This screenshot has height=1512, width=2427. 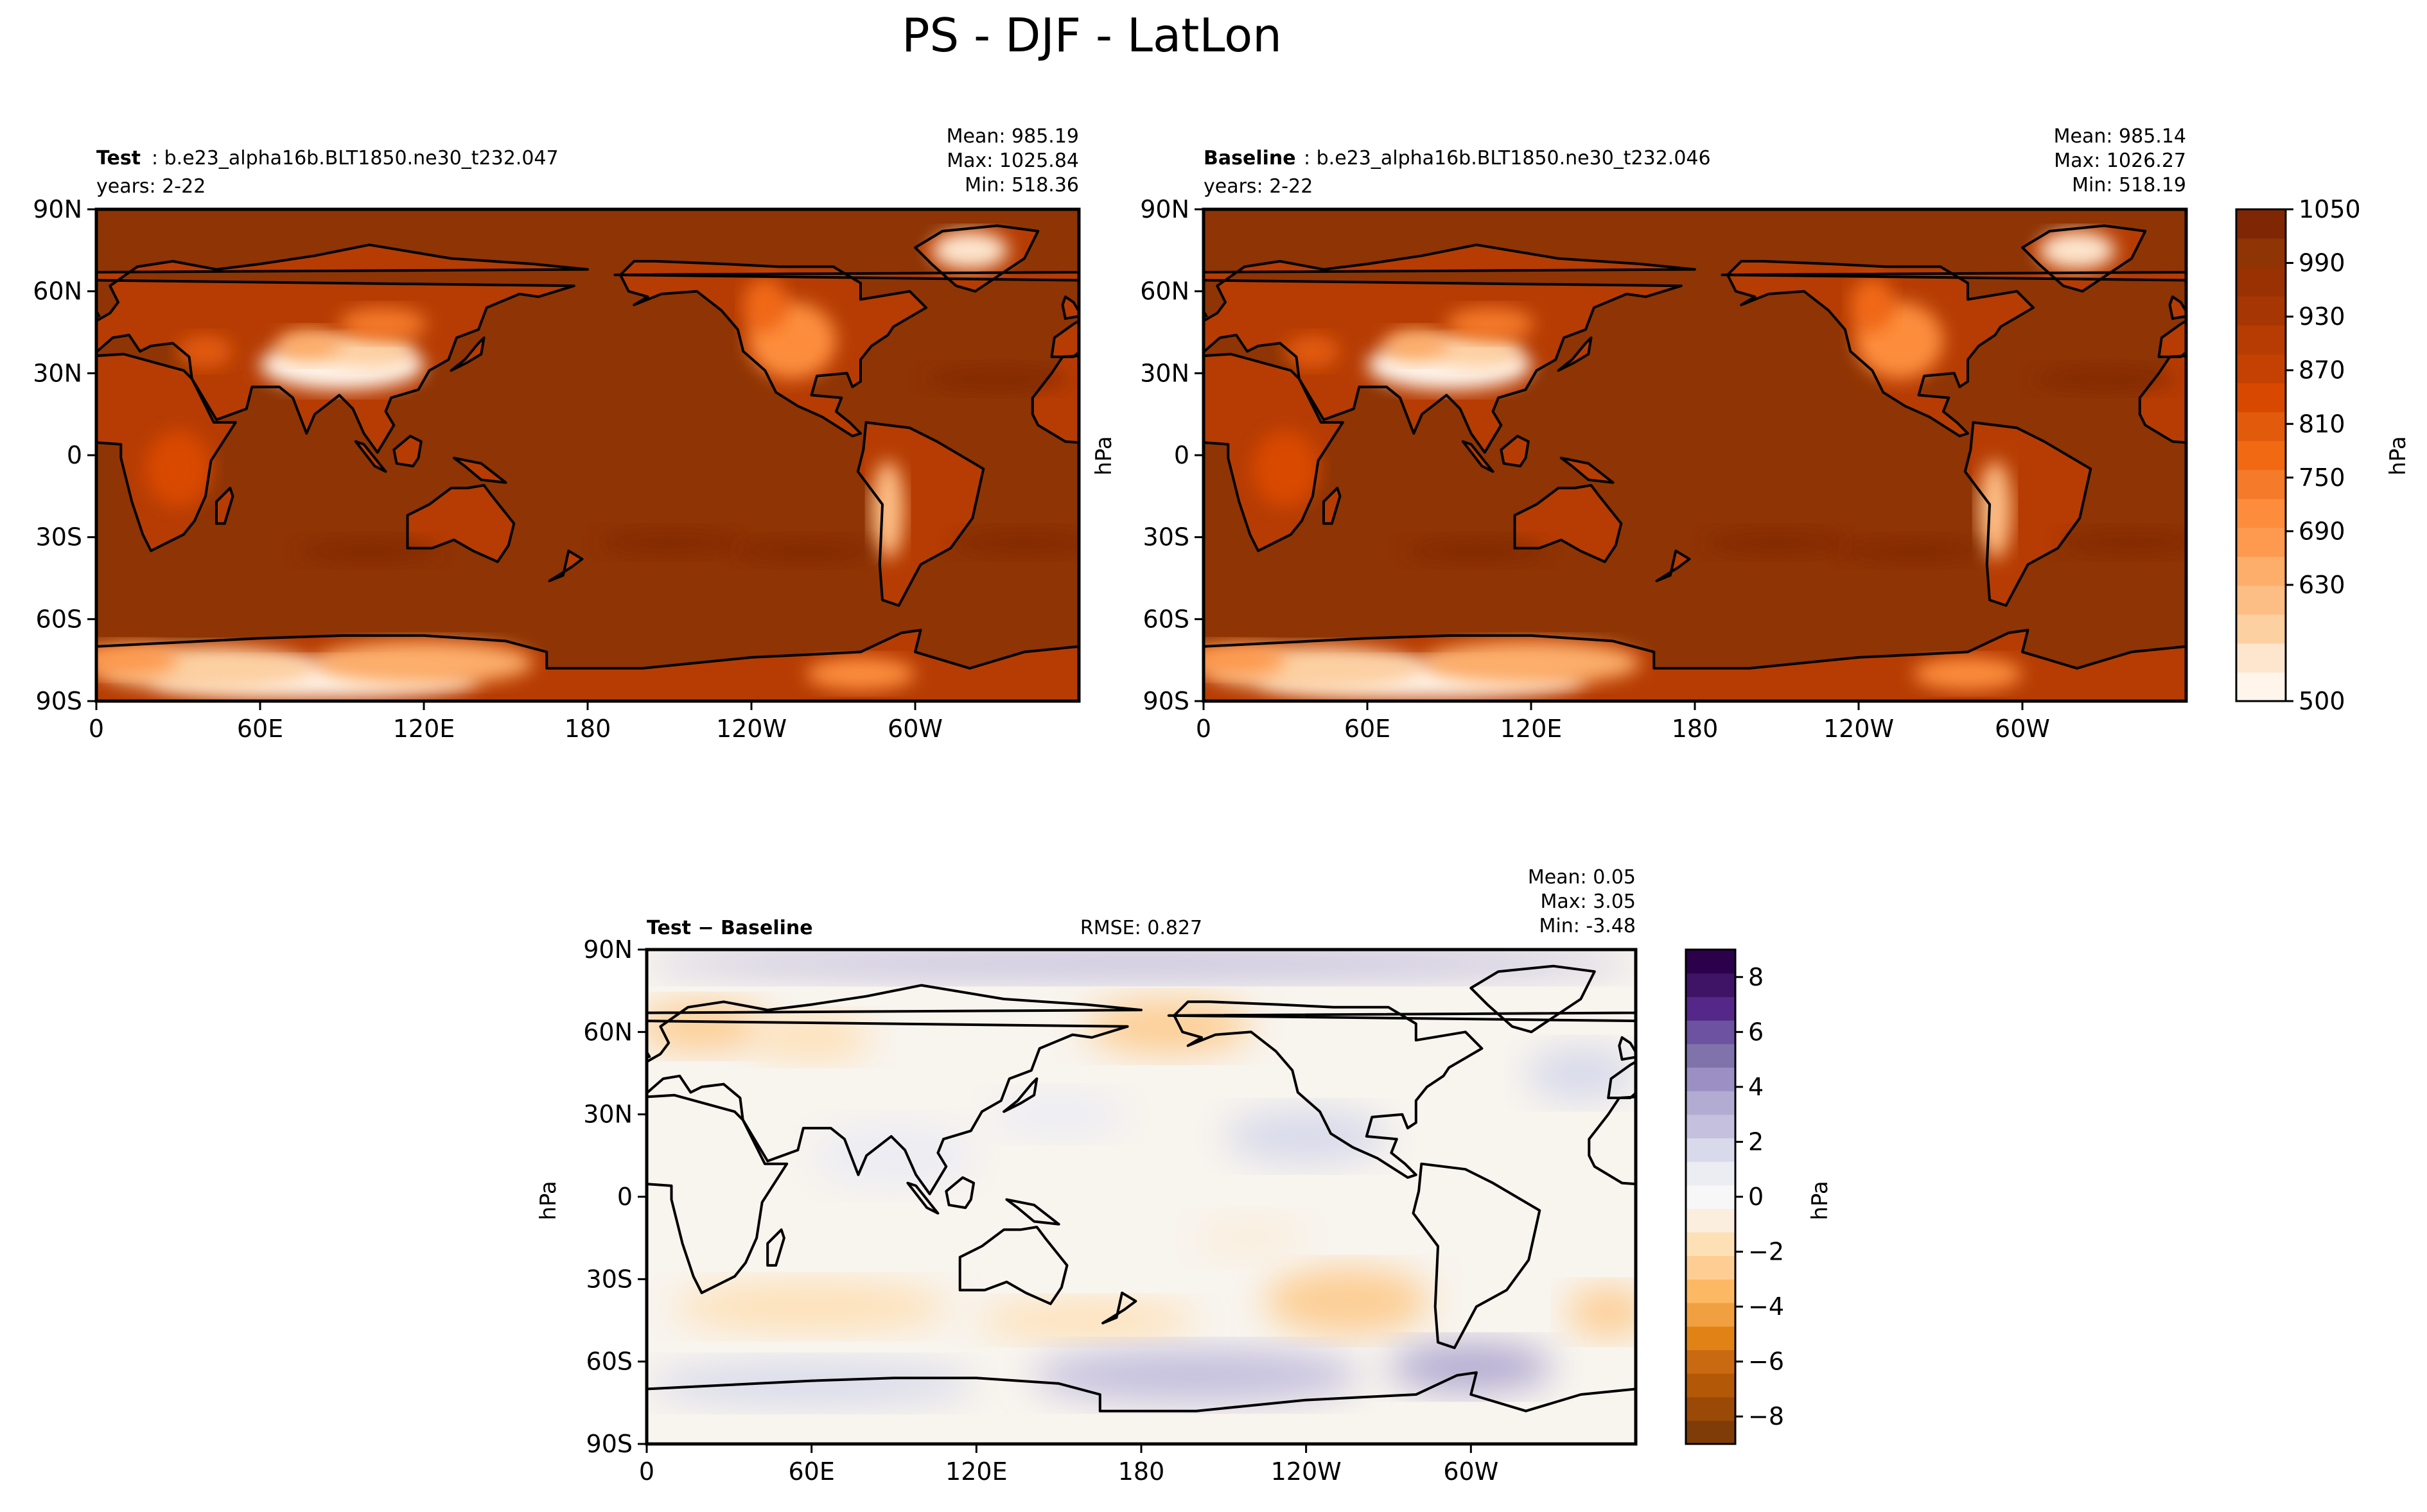 I want to click on base-coast-samerica, so click(x=2027, y=514).